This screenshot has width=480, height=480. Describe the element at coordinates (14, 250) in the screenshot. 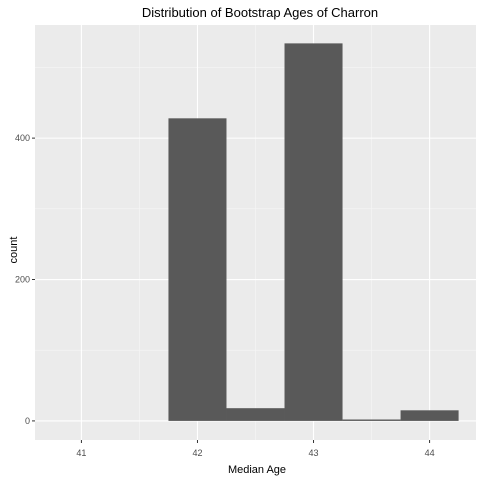

I see `y-axis-label: count` at that location.